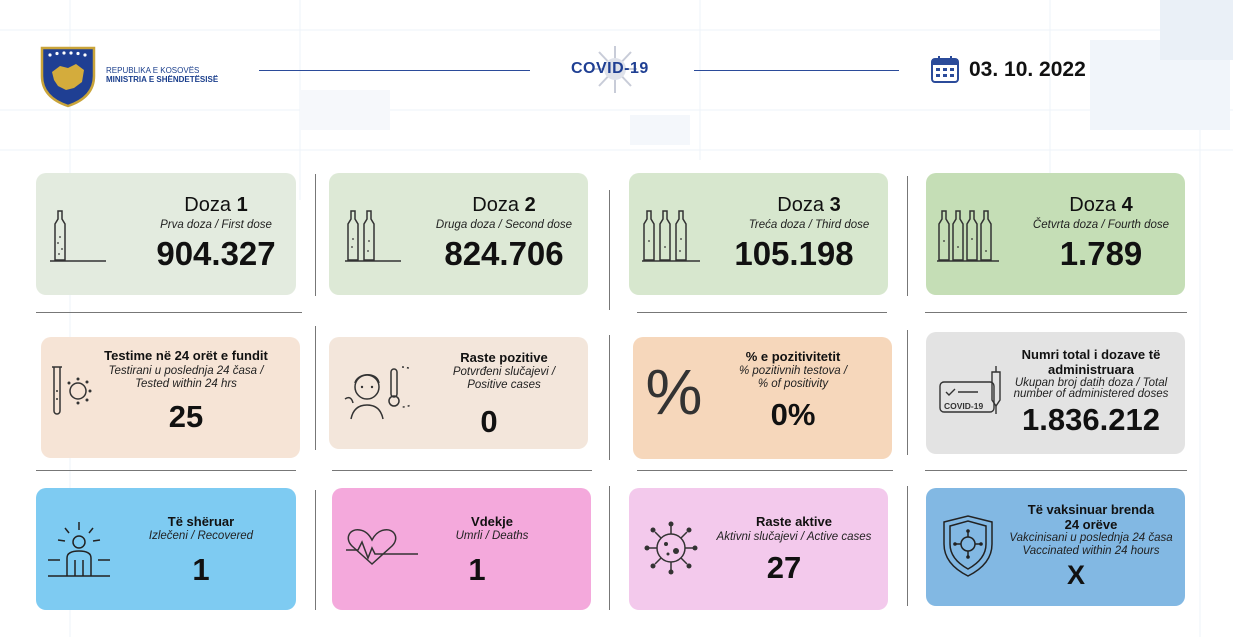 This screenshot has height=637, width=1233. I want to click on total-doses-title-1: Numri total i dozave të, so click(1091, 354).